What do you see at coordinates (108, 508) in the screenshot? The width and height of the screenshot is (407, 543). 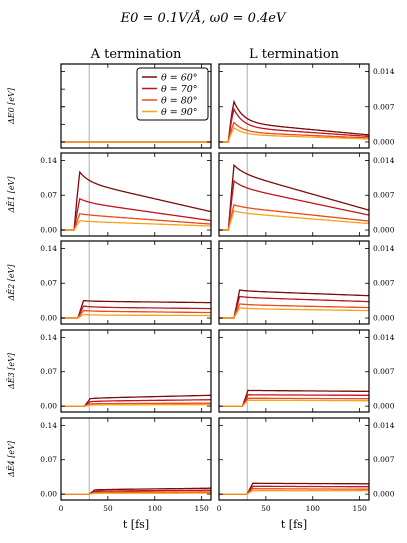 I see `xtick-label-a-row-4-1: 50` at bounding box center [108, 508].